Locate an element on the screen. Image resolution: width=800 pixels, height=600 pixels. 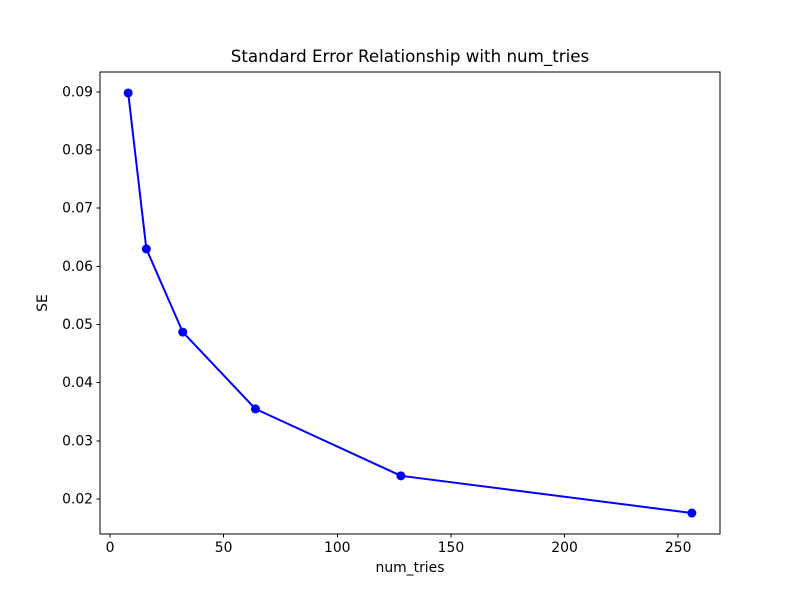
y-tick-label: 0.06 is located at coordinates (77, 267).